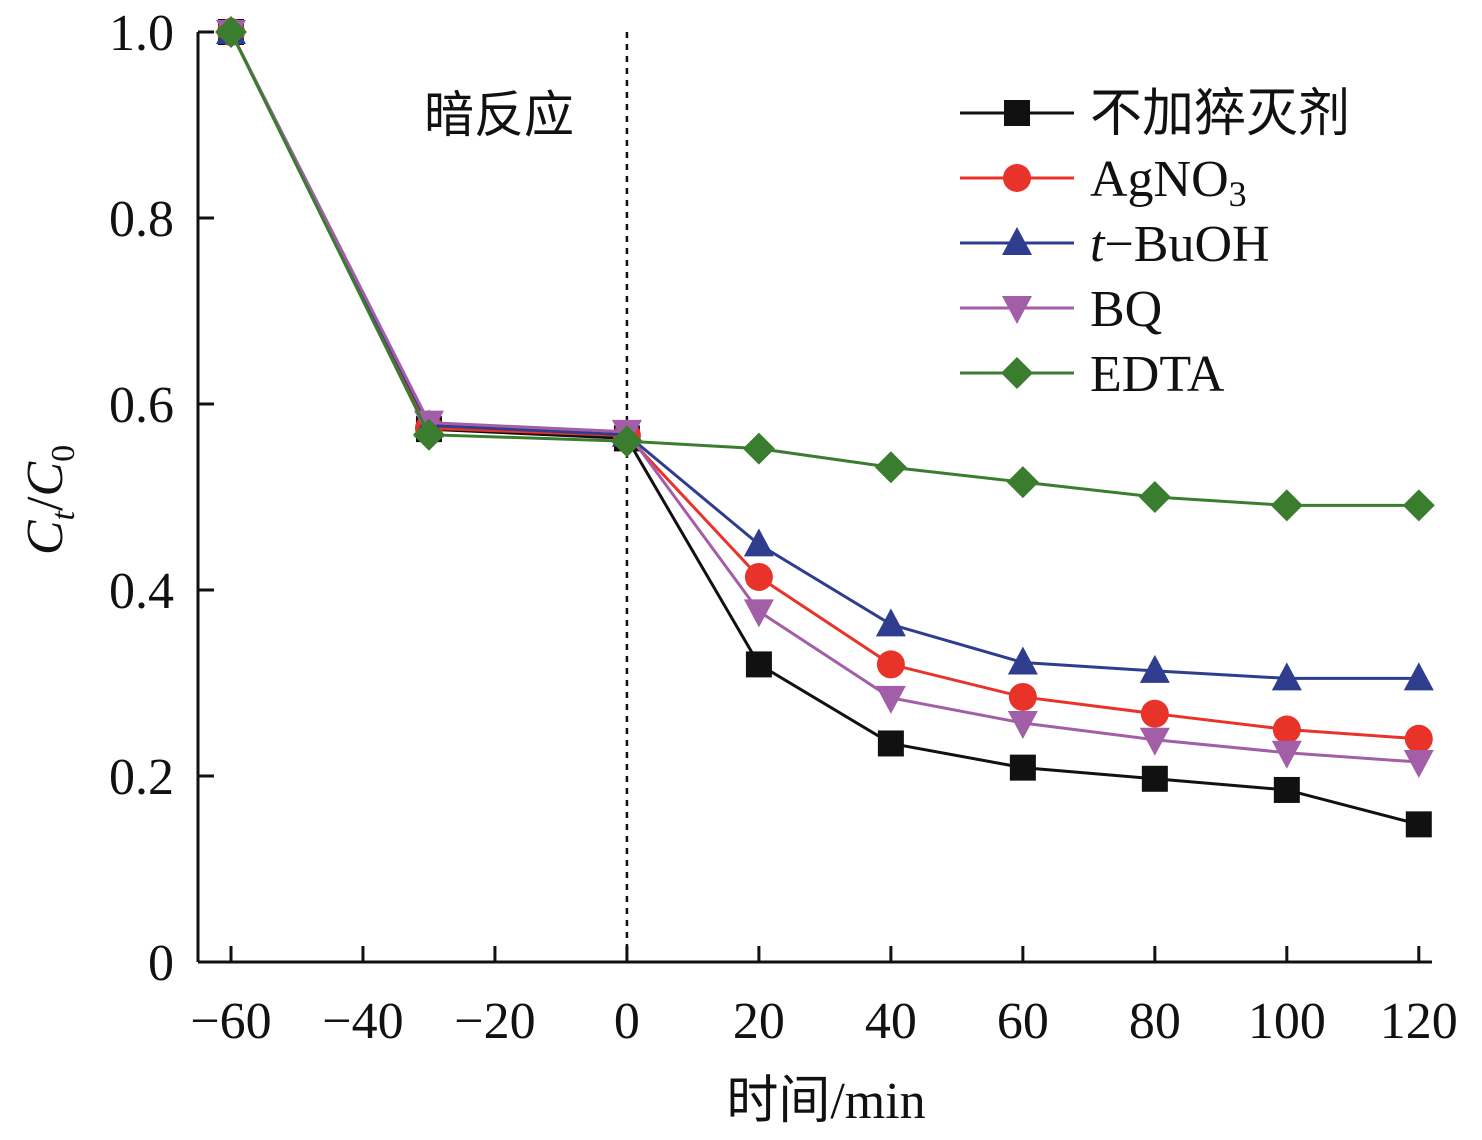 This screenshot has height=1140, width=1482. I want to click on x-tick-label: 20, so click(759, 1021).